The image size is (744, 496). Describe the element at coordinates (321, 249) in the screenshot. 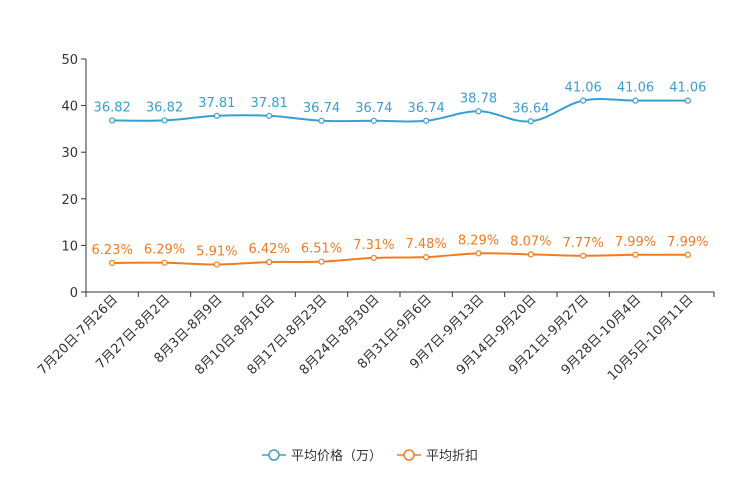

I see `data-label: 6.51%` at that location.